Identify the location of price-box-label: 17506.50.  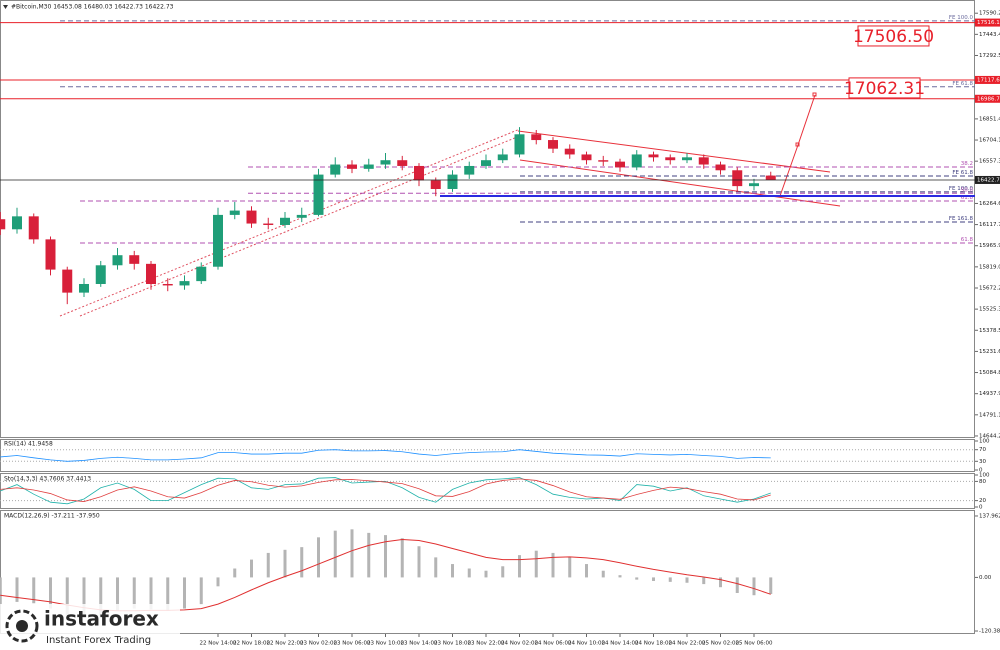
(893, 37).